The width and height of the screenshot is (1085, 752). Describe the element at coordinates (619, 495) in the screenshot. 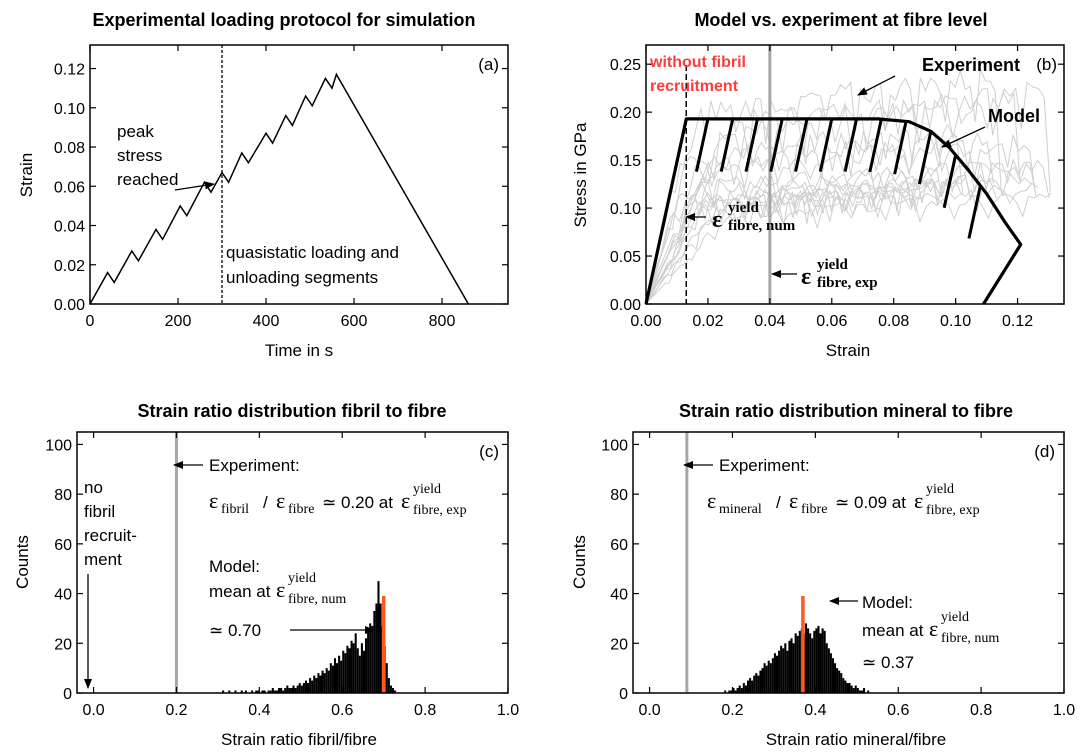

I see `panel-d-ytick-label: 80` at that location.